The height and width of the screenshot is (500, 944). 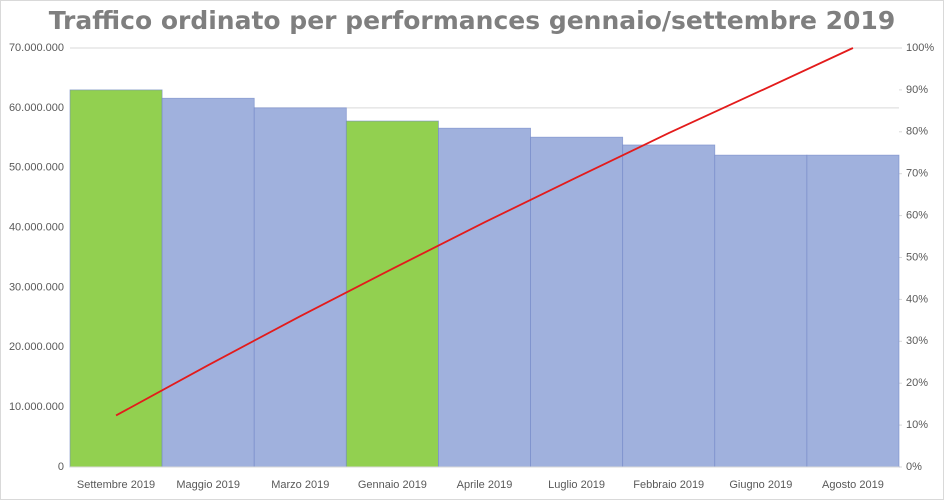 What do you see at coordinates (576, 485) in the screenshot?
I see `x-tick-label: Luglio 2019` at bounding box center [576, 485].